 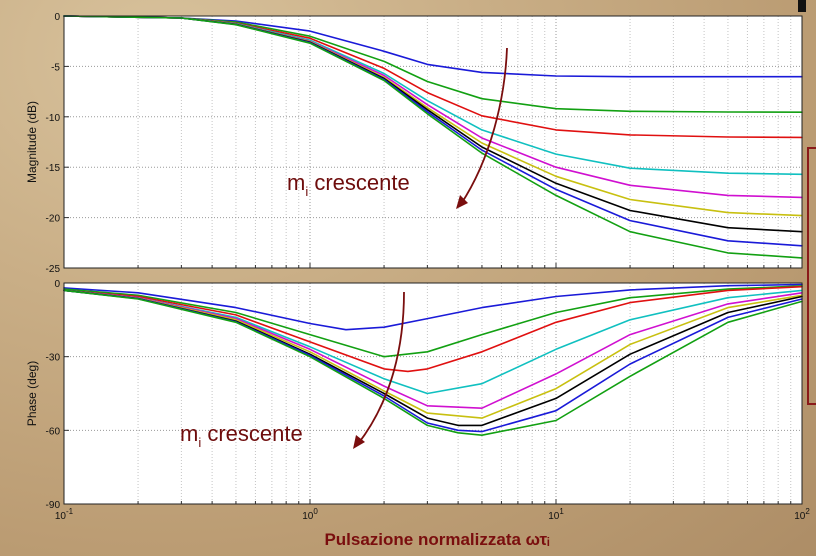 What do you see at coordinates (315, 511) in the screenshot?
I see `x-tick-exp: 0` at bounding box center [315, 511].